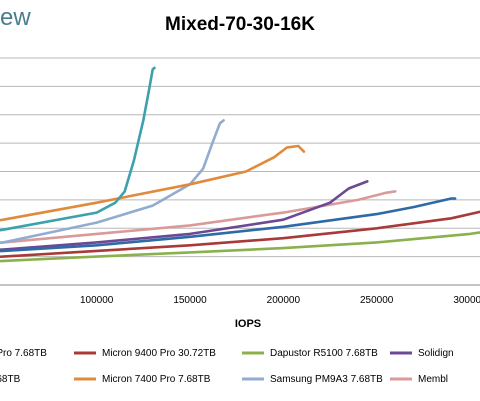 The height and width of the screenshot is (401, 480). What do you see at coordinates (436, 353) in the screenshot?
I see `legend-label: Solidign` at bounding box center [436, 353].